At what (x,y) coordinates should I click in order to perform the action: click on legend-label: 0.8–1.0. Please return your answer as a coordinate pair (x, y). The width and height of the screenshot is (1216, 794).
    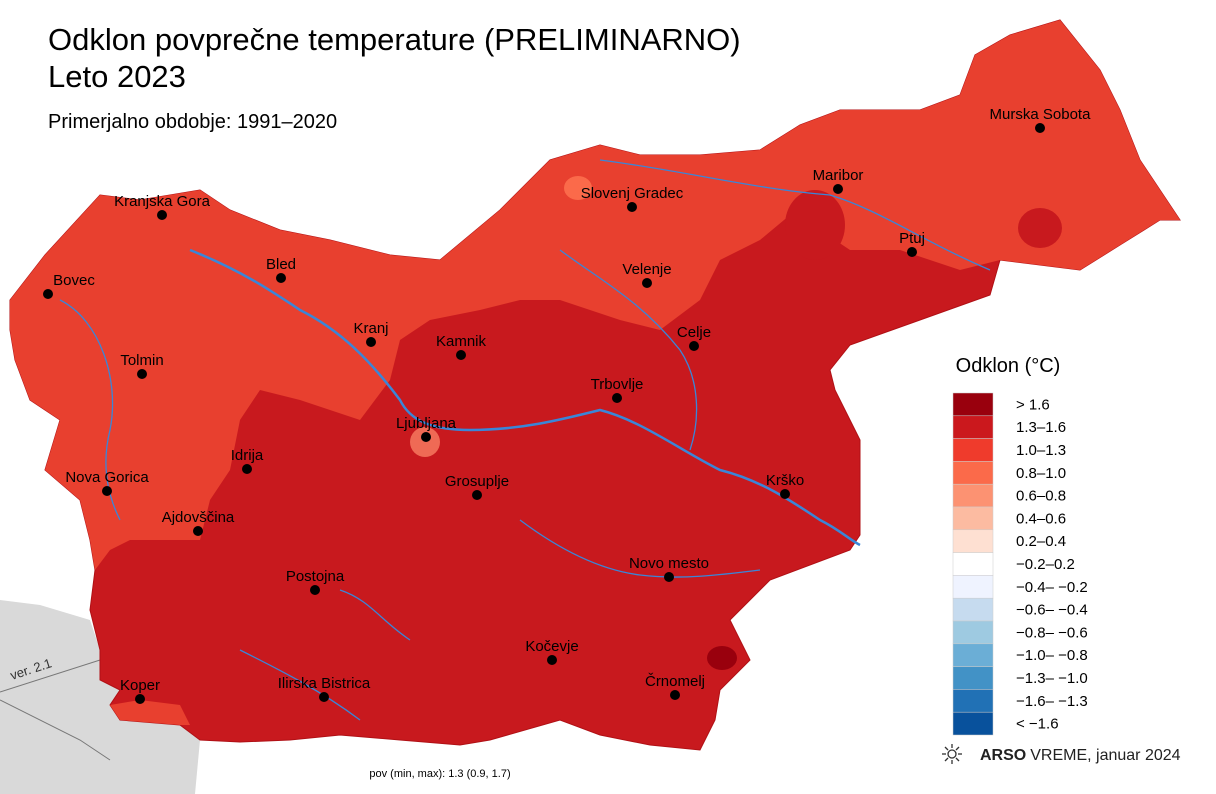
    Looking at the image, I should click on (1041, 473).